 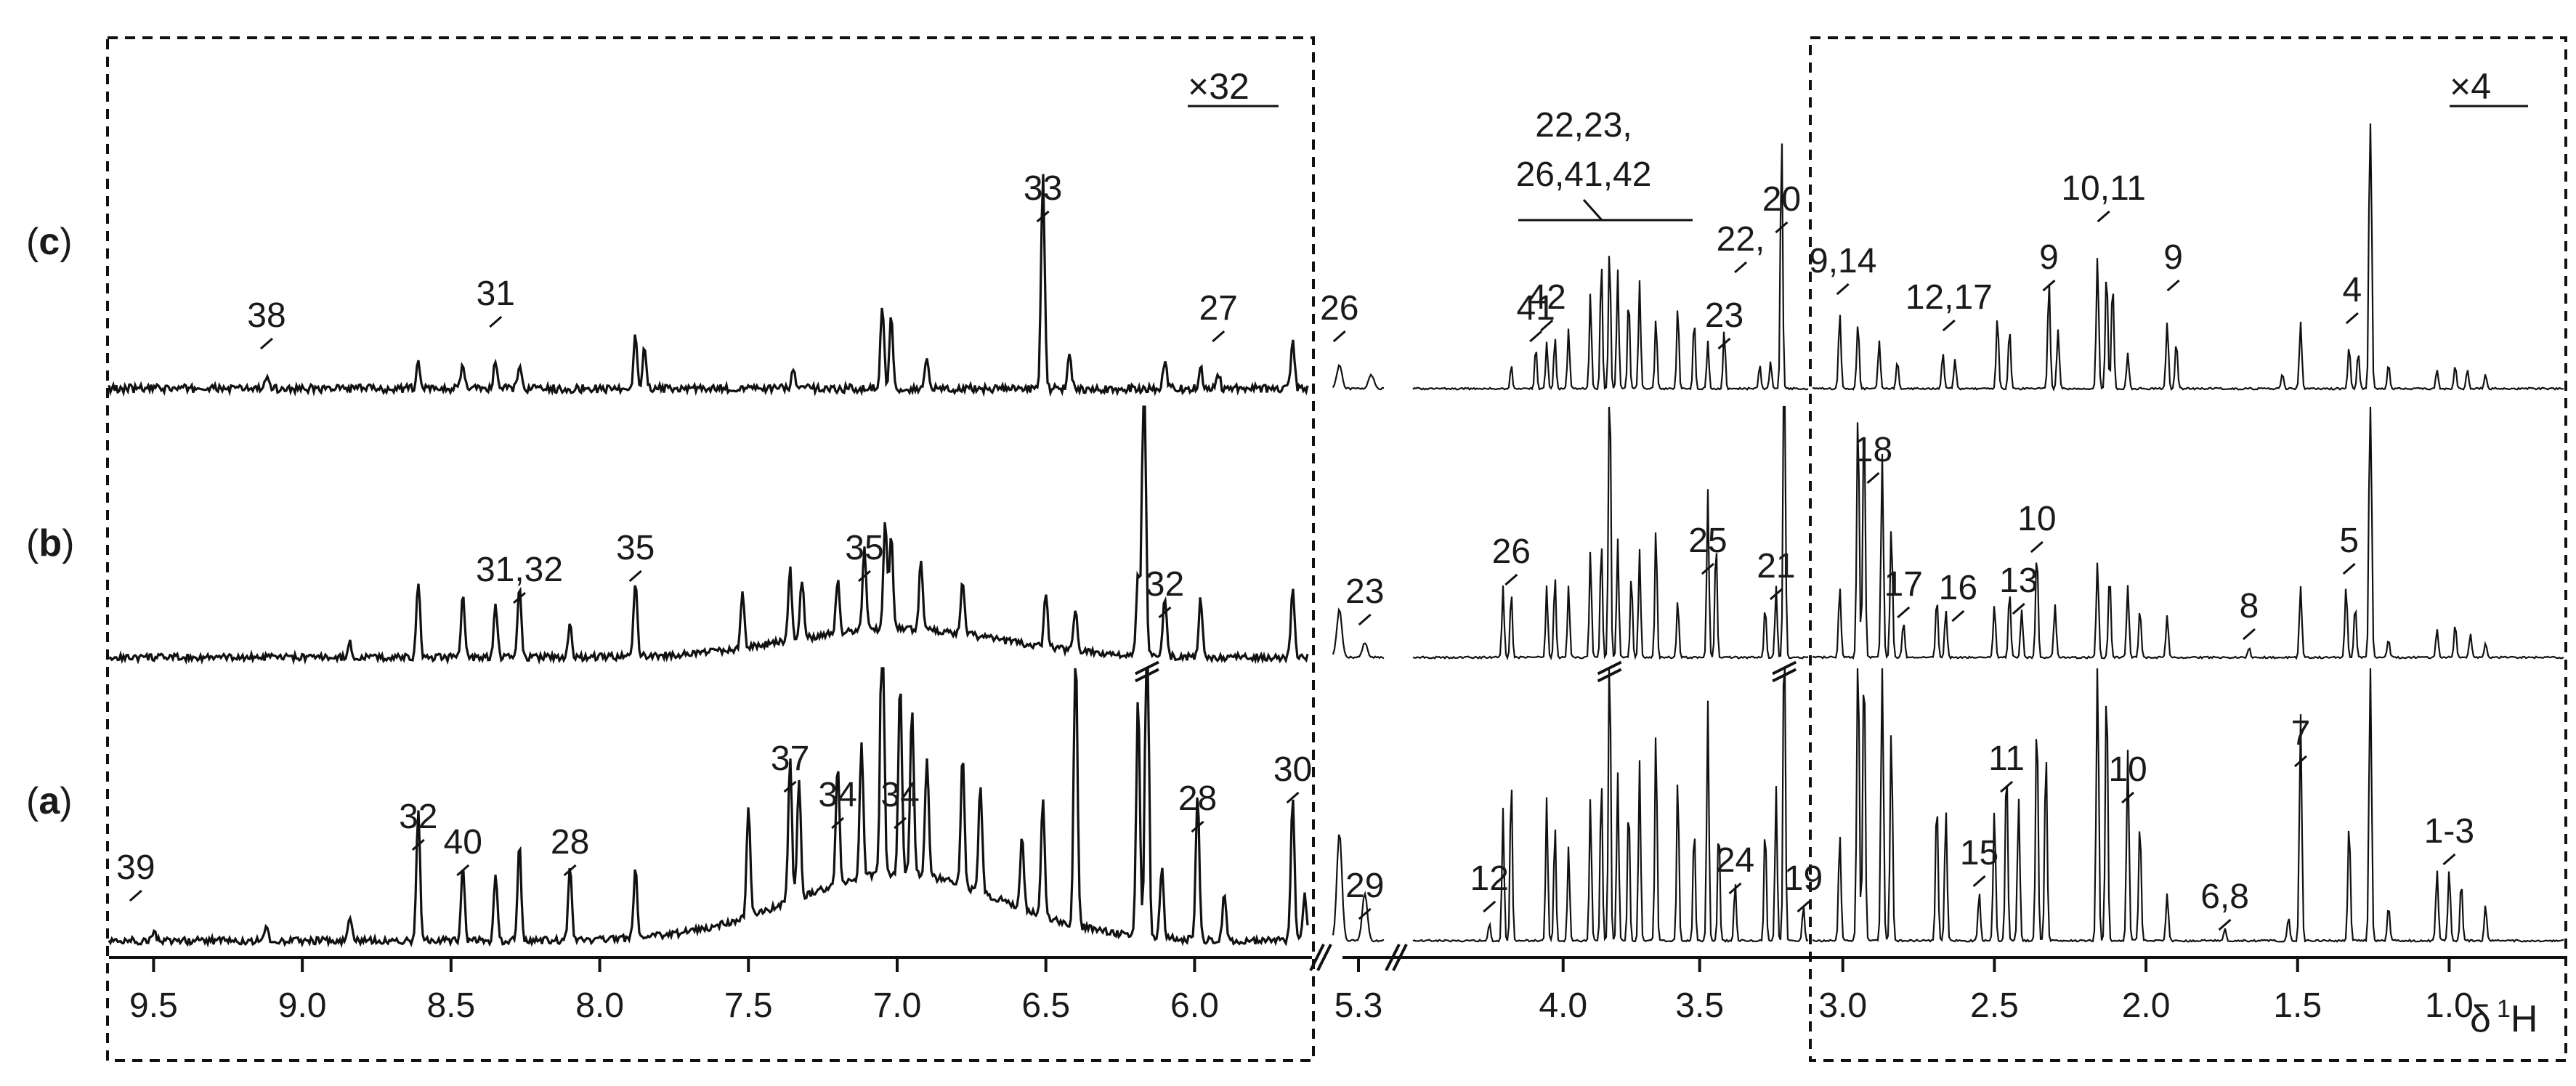 What do you see at coordinates (1949, 297) in the screenshot?
I see `peak-label: 12,17` at bounding box center [1949, 297].